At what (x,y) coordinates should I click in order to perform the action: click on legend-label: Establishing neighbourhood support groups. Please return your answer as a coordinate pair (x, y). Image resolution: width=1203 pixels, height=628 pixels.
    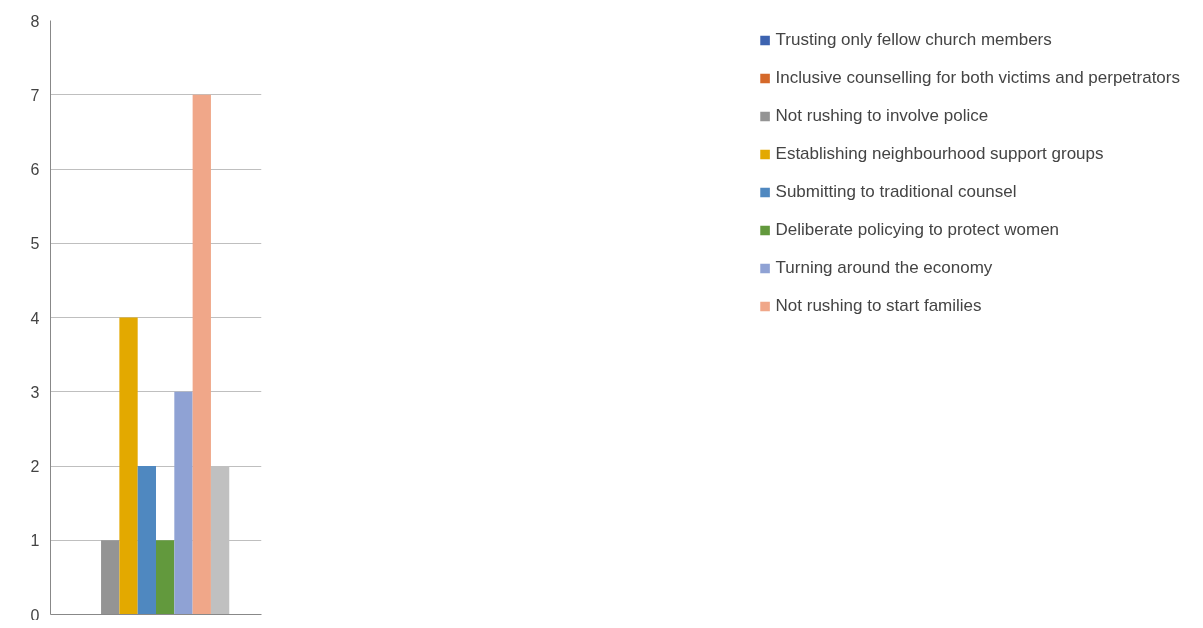
    Looking at the image, I should click on (939, 154).